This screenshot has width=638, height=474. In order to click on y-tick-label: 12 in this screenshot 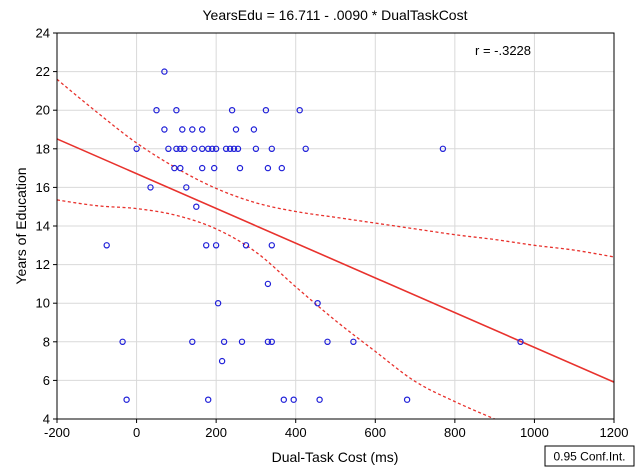, I will do `click(43, 264)`.